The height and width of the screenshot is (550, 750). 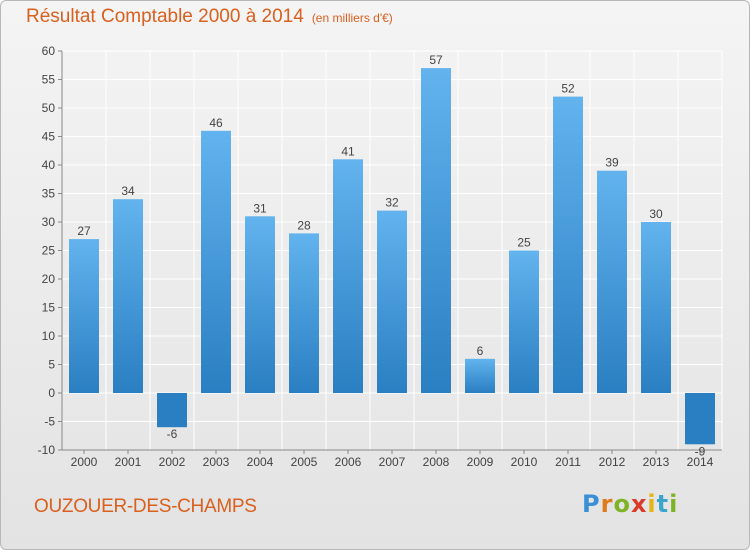 What do you see at coordinates (260, 462) in the screenshot?
I see `x-tick-label: 2004` at bounding box center [260, 462].